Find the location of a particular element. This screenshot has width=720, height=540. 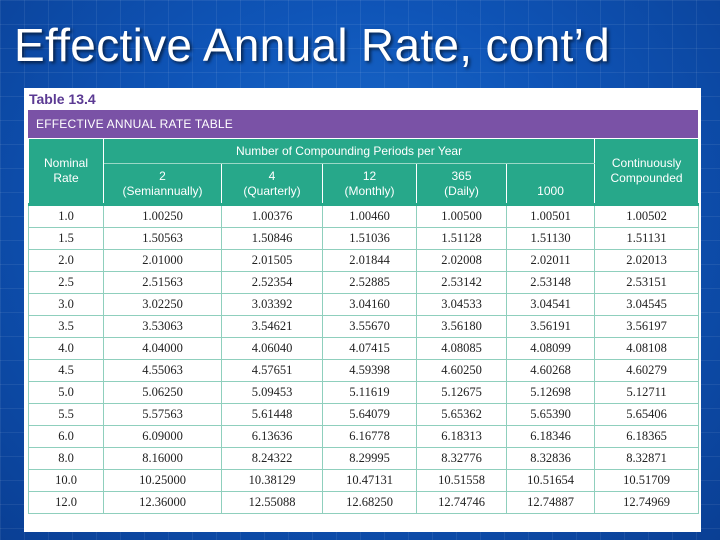

rate-cell: 12.55088 is located at coordinates (272, 502).